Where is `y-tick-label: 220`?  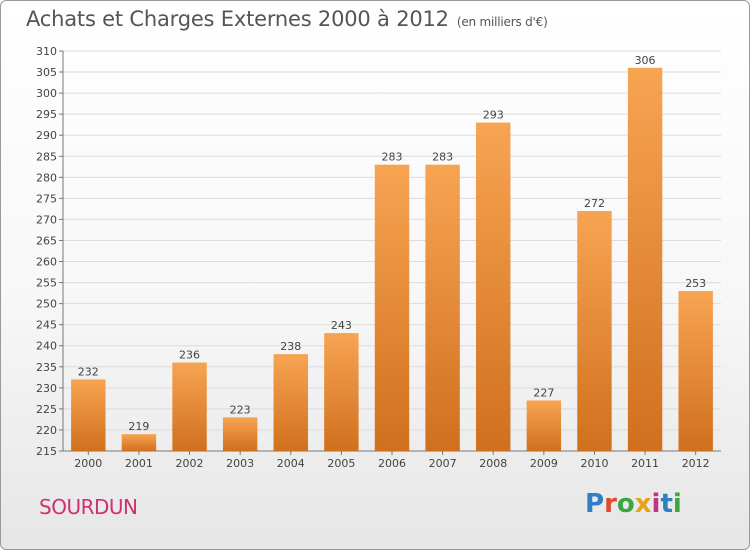
y-tick-label: 220 is located at coordinates (46, 430).